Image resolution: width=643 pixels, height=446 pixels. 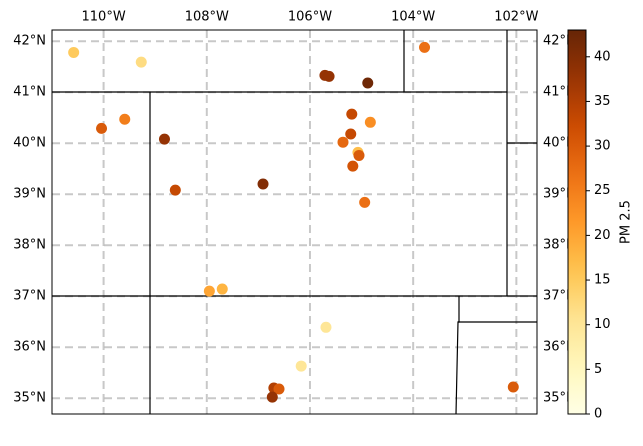 What do you see at coordinates (602, 56) in the screenshot?
I see `colorbar-tick-label: 40` at bounding box center [602, 56].